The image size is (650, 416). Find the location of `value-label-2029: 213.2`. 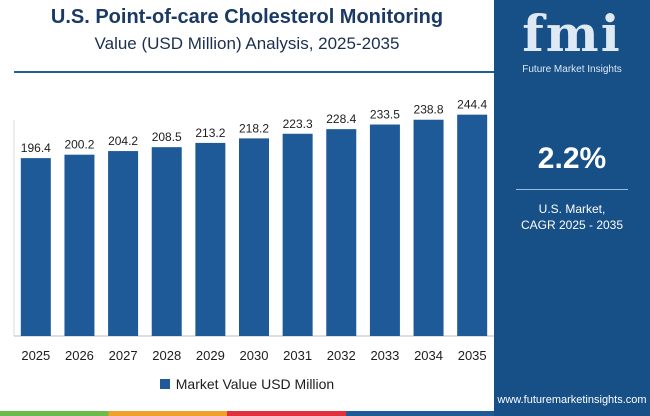

value-label-2029: 213.2 is located at coordinates (210, 133).